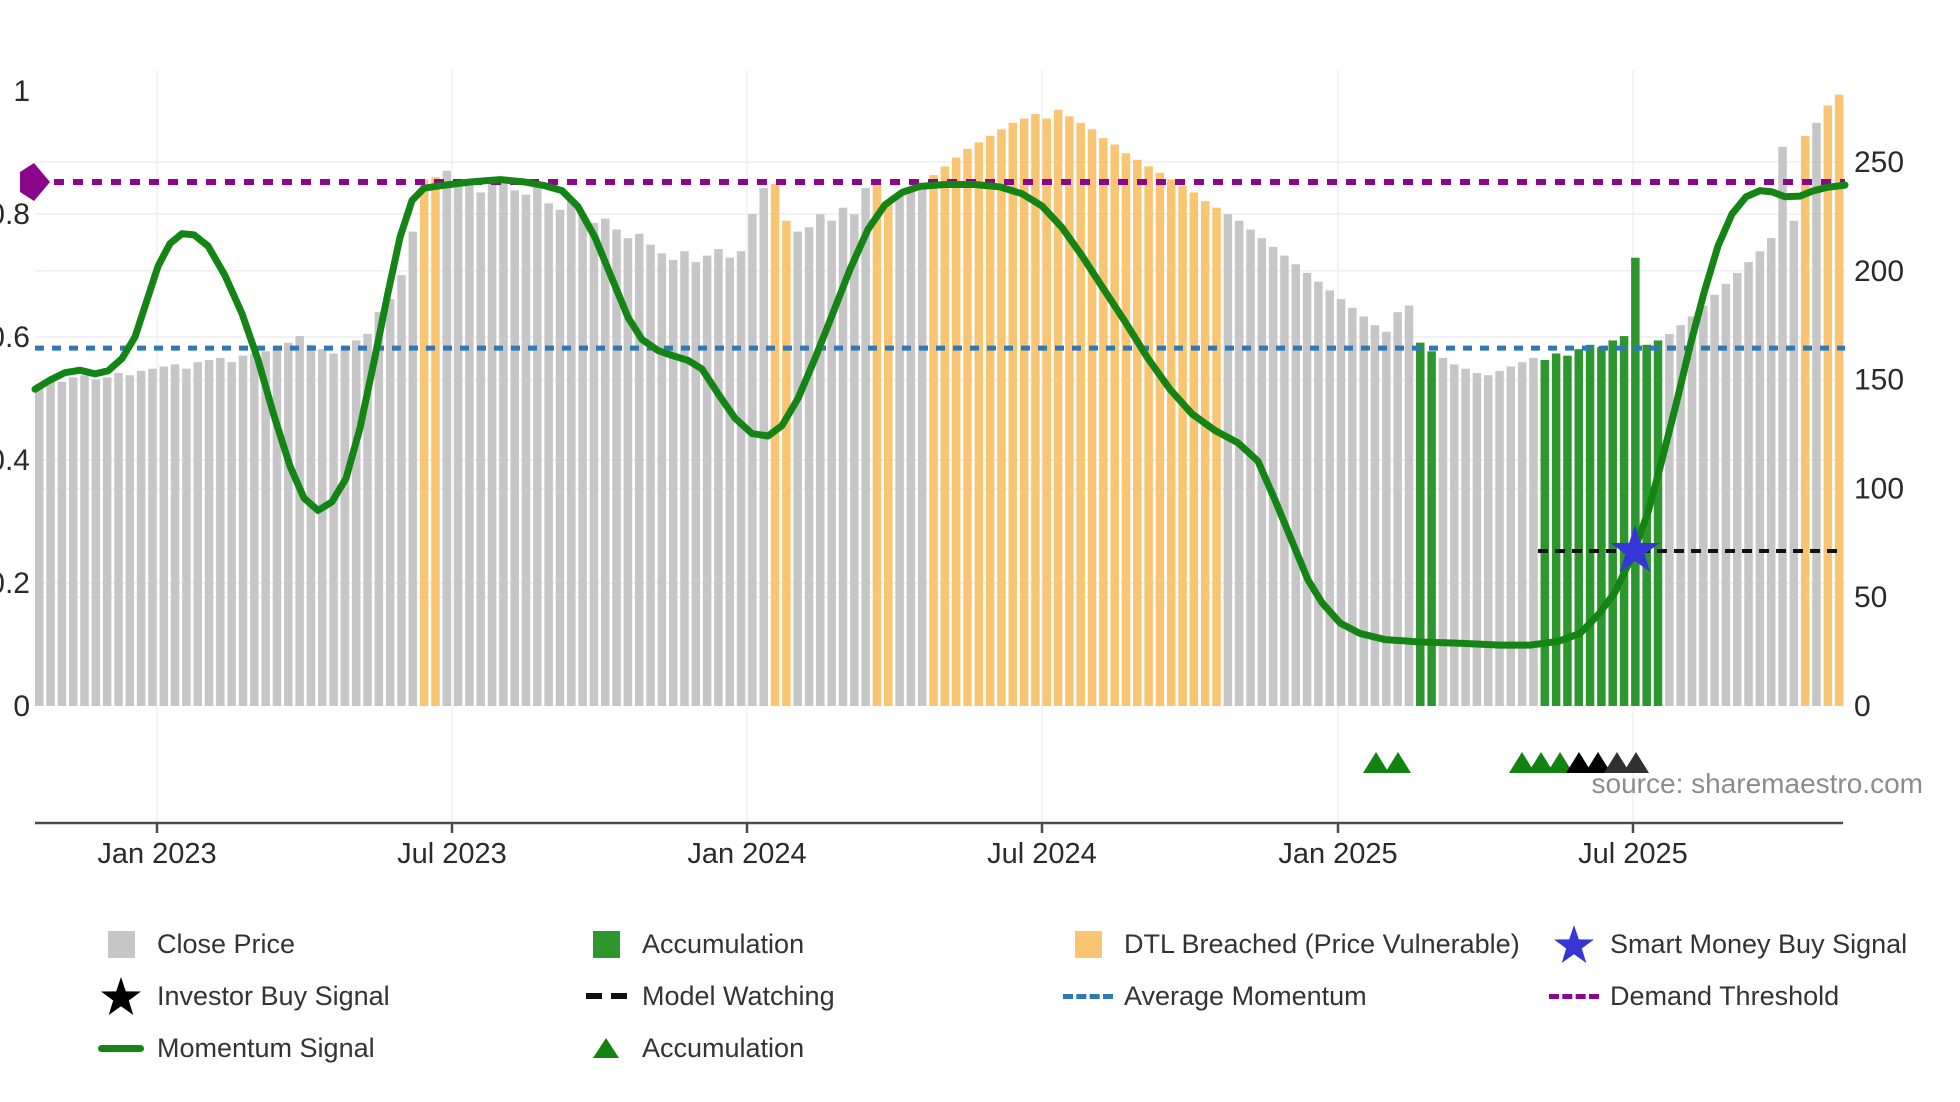  Describe the element at coordinates (1879, 271) in the screenshot. I see `right-axis-label: 200` at that location.